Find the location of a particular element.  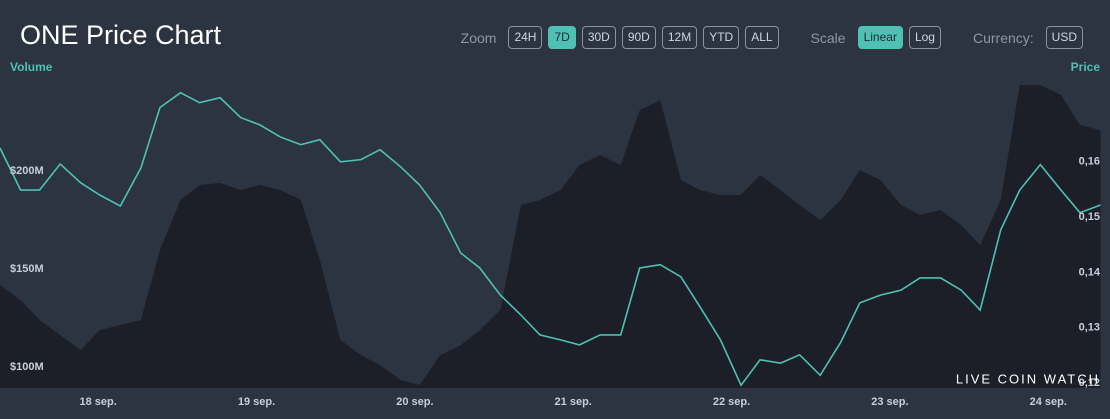

x-tick-label: 20 sep. is located at coordinates (414, 402).